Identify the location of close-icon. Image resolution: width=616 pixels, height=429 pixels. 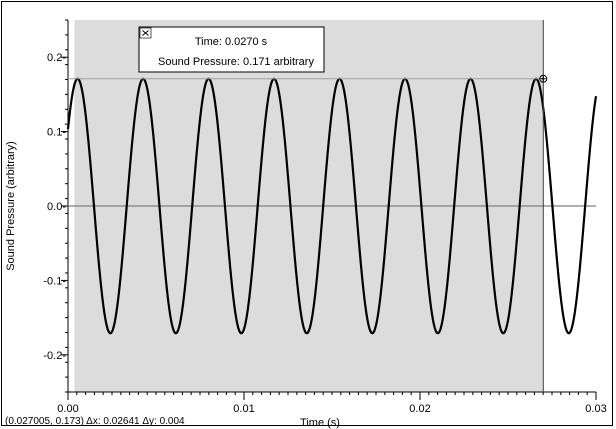
(145, 33).